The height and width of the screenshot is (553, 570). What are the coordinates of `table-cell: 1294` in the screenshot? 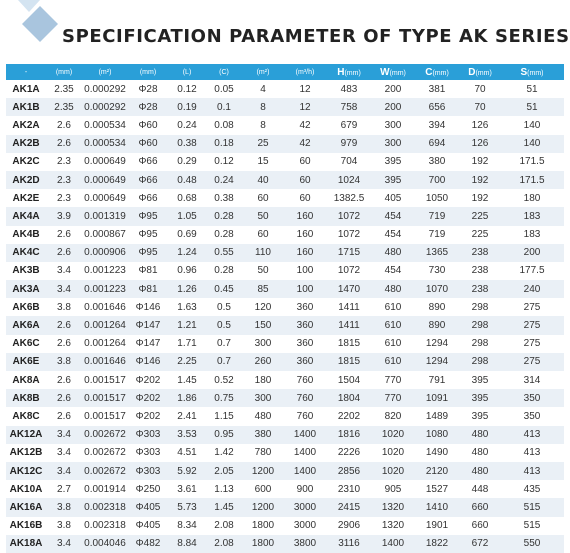 It's located at (437, 344).